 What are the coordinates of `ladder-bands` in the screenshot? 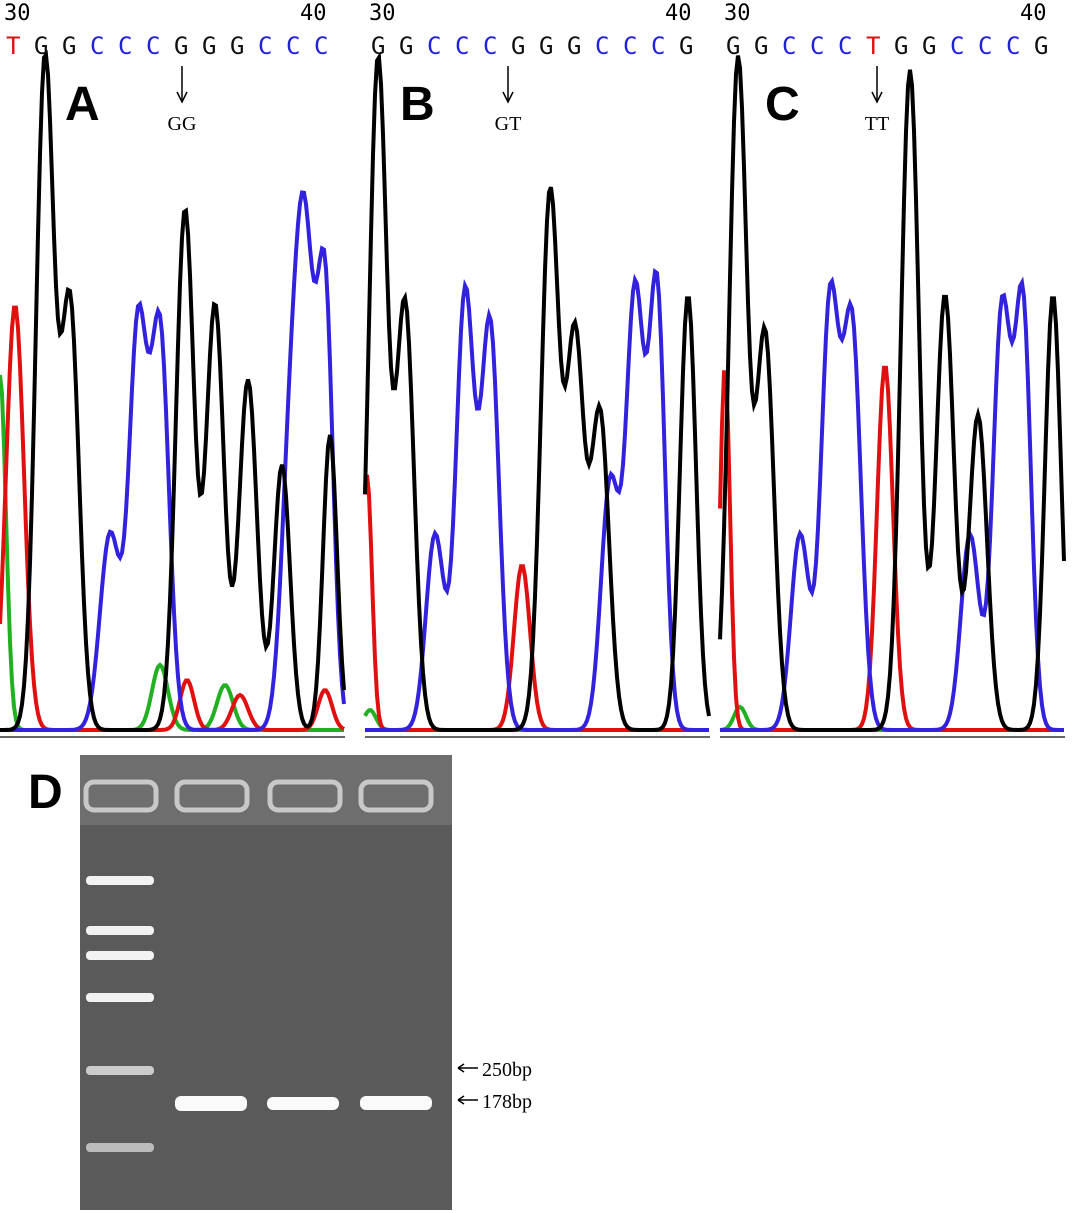 It's located at (120, 1014).